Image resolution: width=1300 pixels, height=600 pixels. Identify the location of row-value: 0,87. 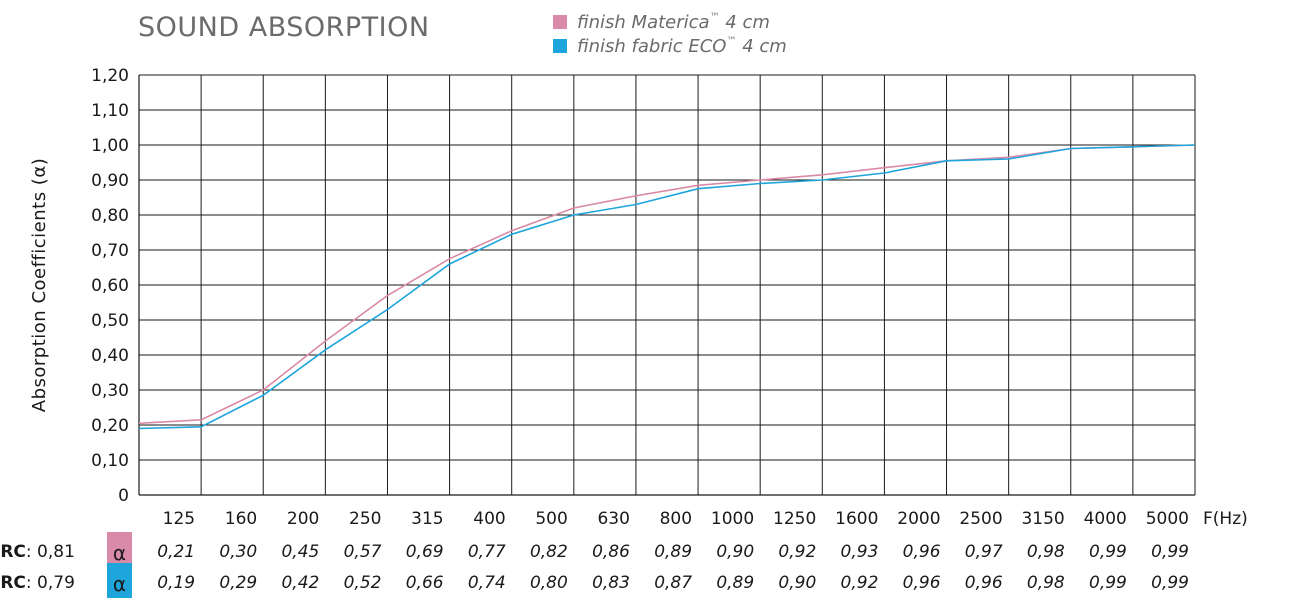
(673, 583).